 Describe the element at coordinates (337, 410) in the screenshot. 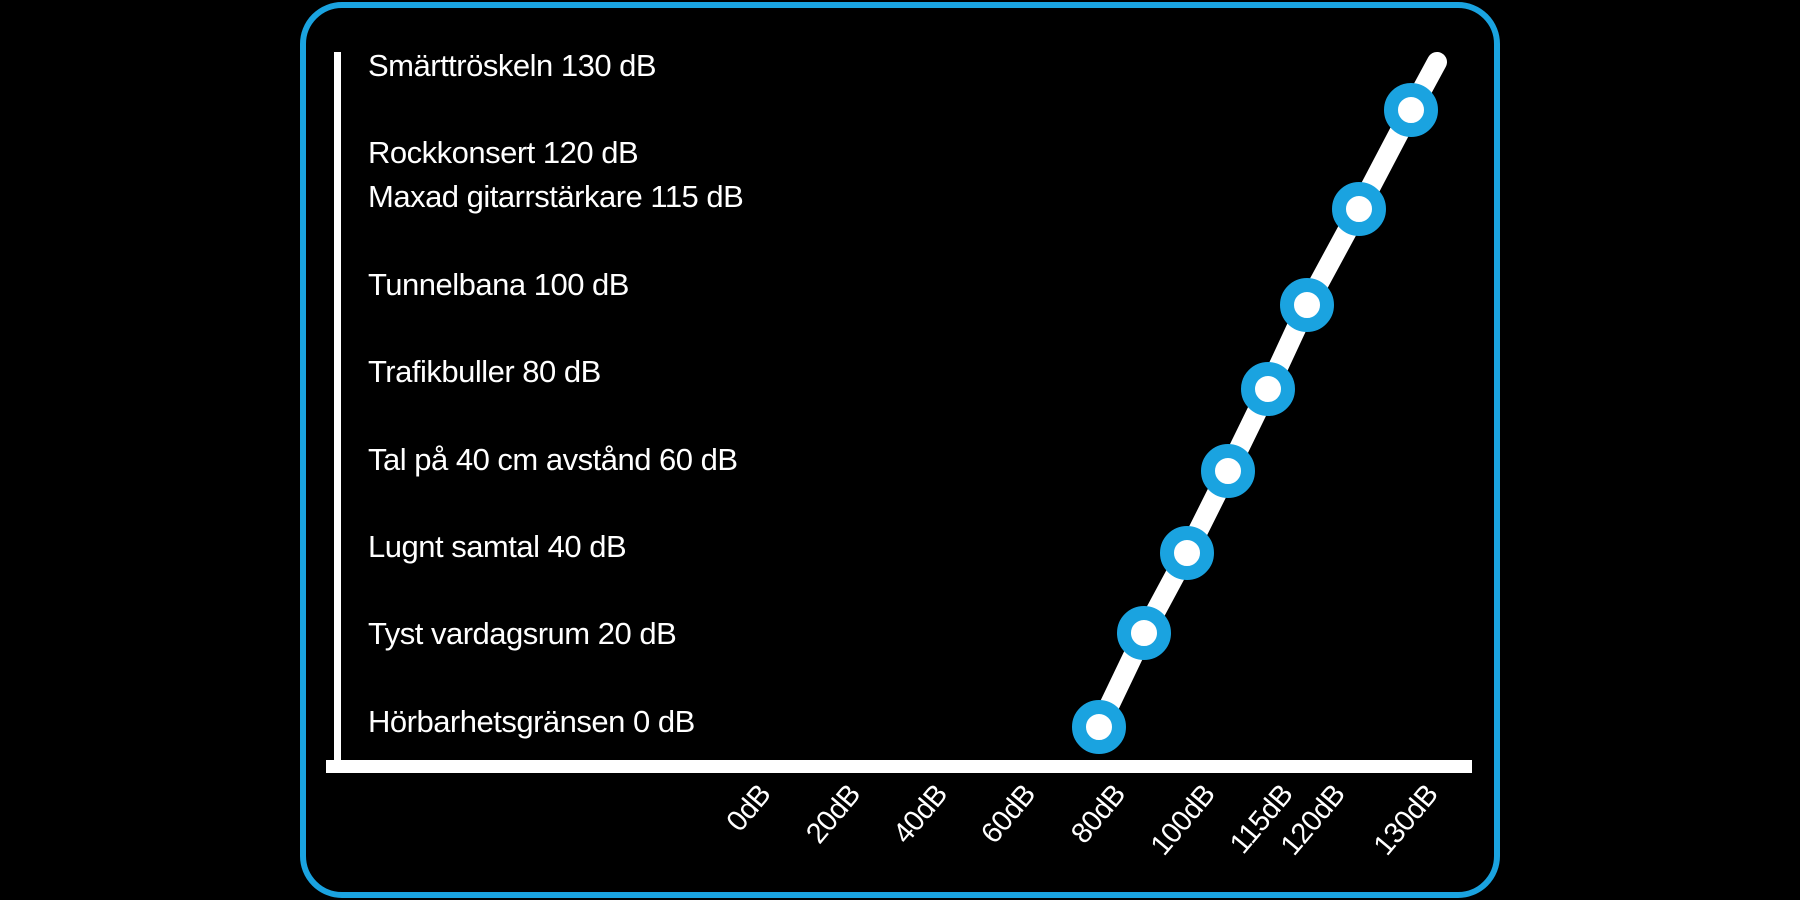

I see `y-axis-line` at that location.